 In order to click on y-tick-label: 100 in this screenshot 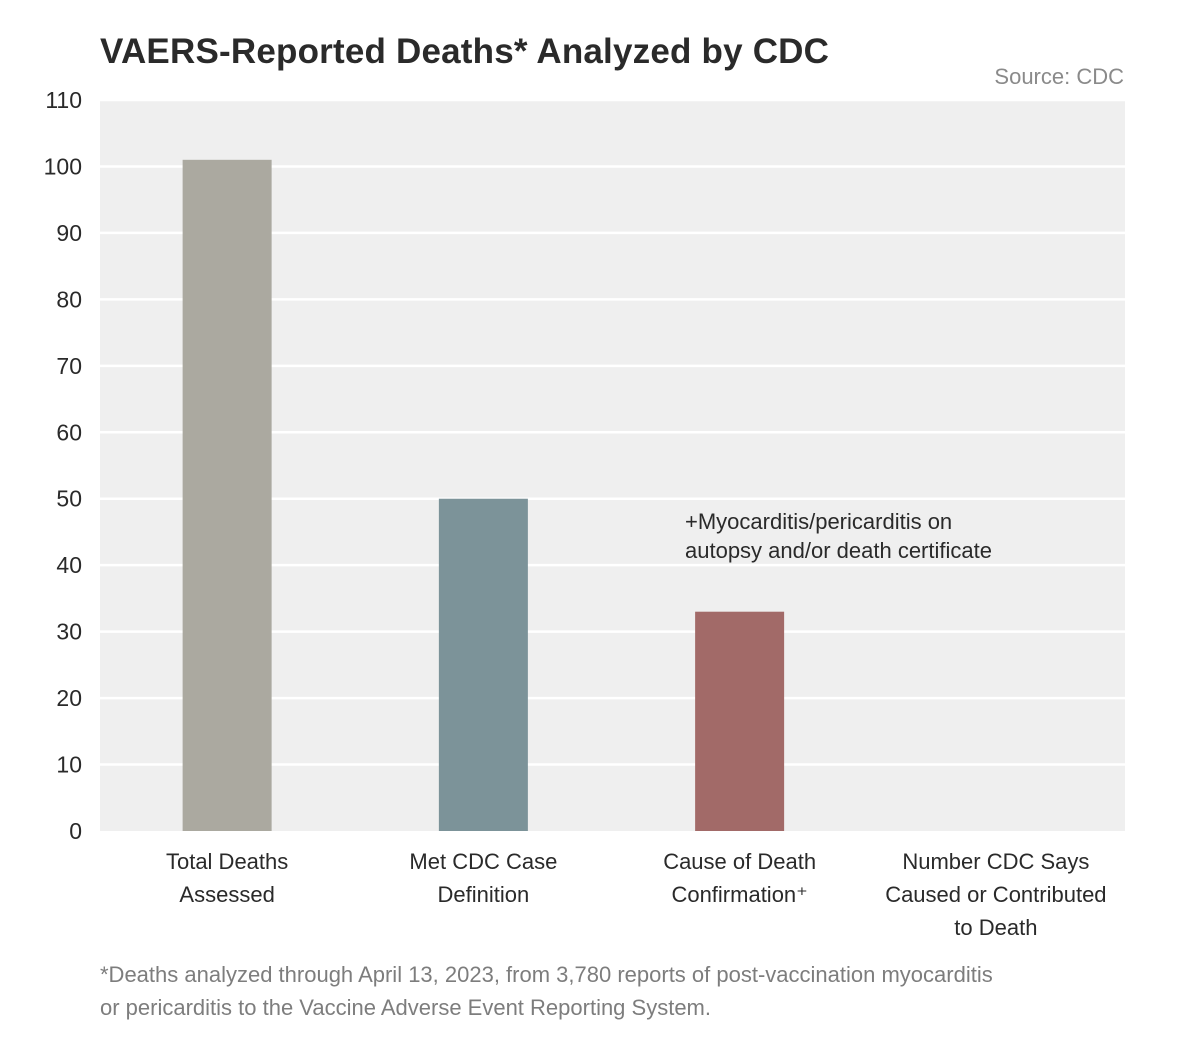, I will do `click(63, 166)`.